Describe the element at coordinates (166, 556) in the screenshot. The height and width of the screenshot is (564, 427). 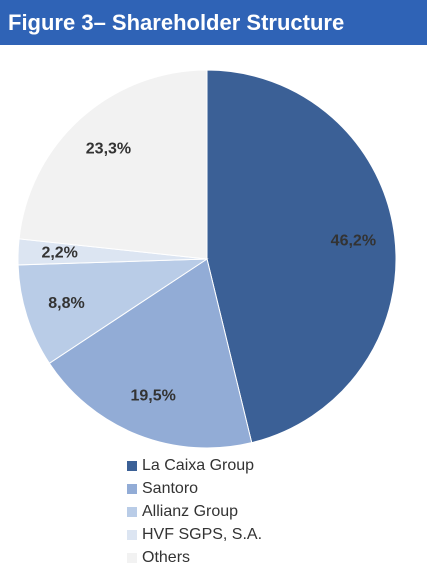
I see `legend-label: Others` at that location.